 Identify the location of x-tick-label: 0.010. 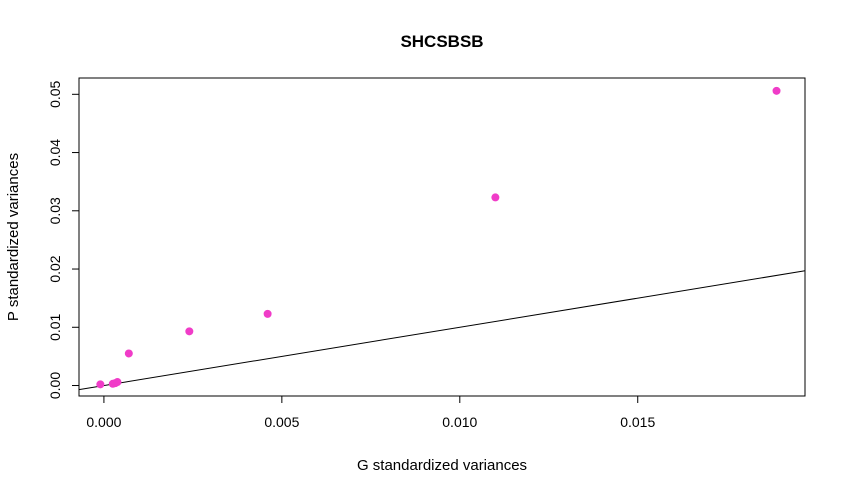
(459, 422).